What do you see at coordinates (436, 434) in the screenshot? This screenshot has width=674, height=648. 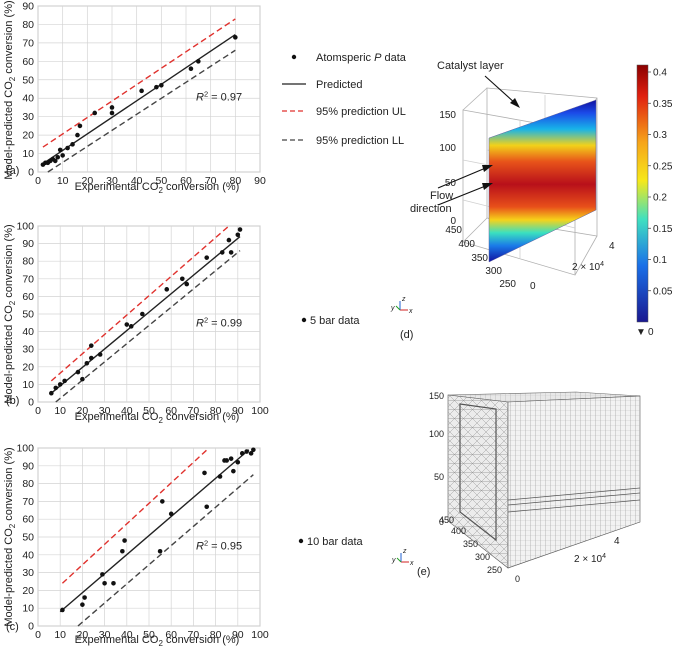 I see `e-z-tick: 100` at bounding box center [436, 434].